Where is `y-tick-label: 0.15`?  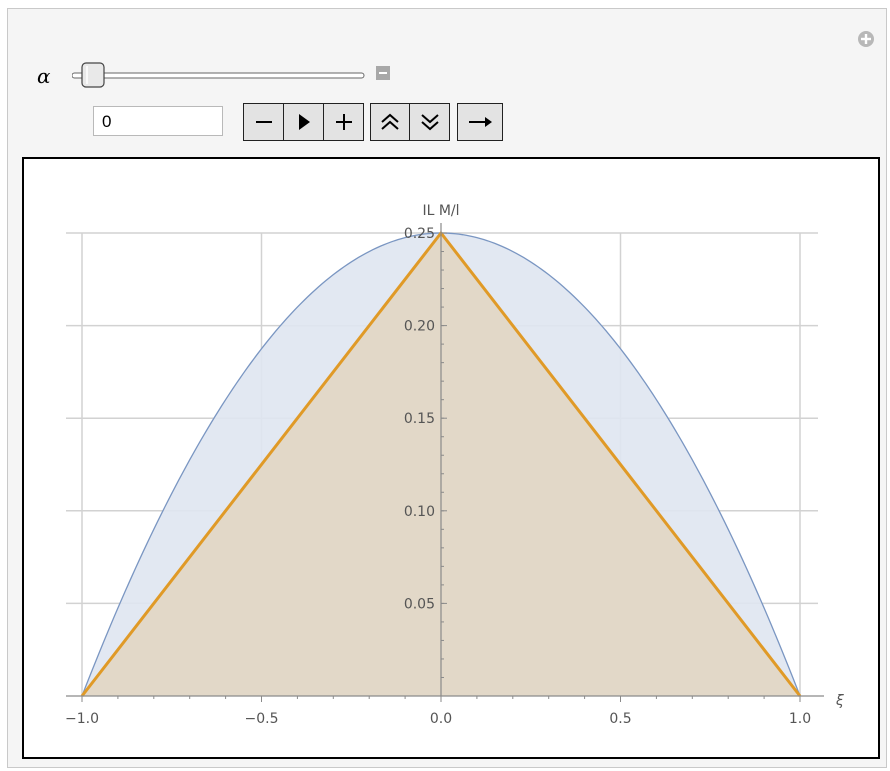
y-tick-label: 0.15 is located at coordinates (419, 419).